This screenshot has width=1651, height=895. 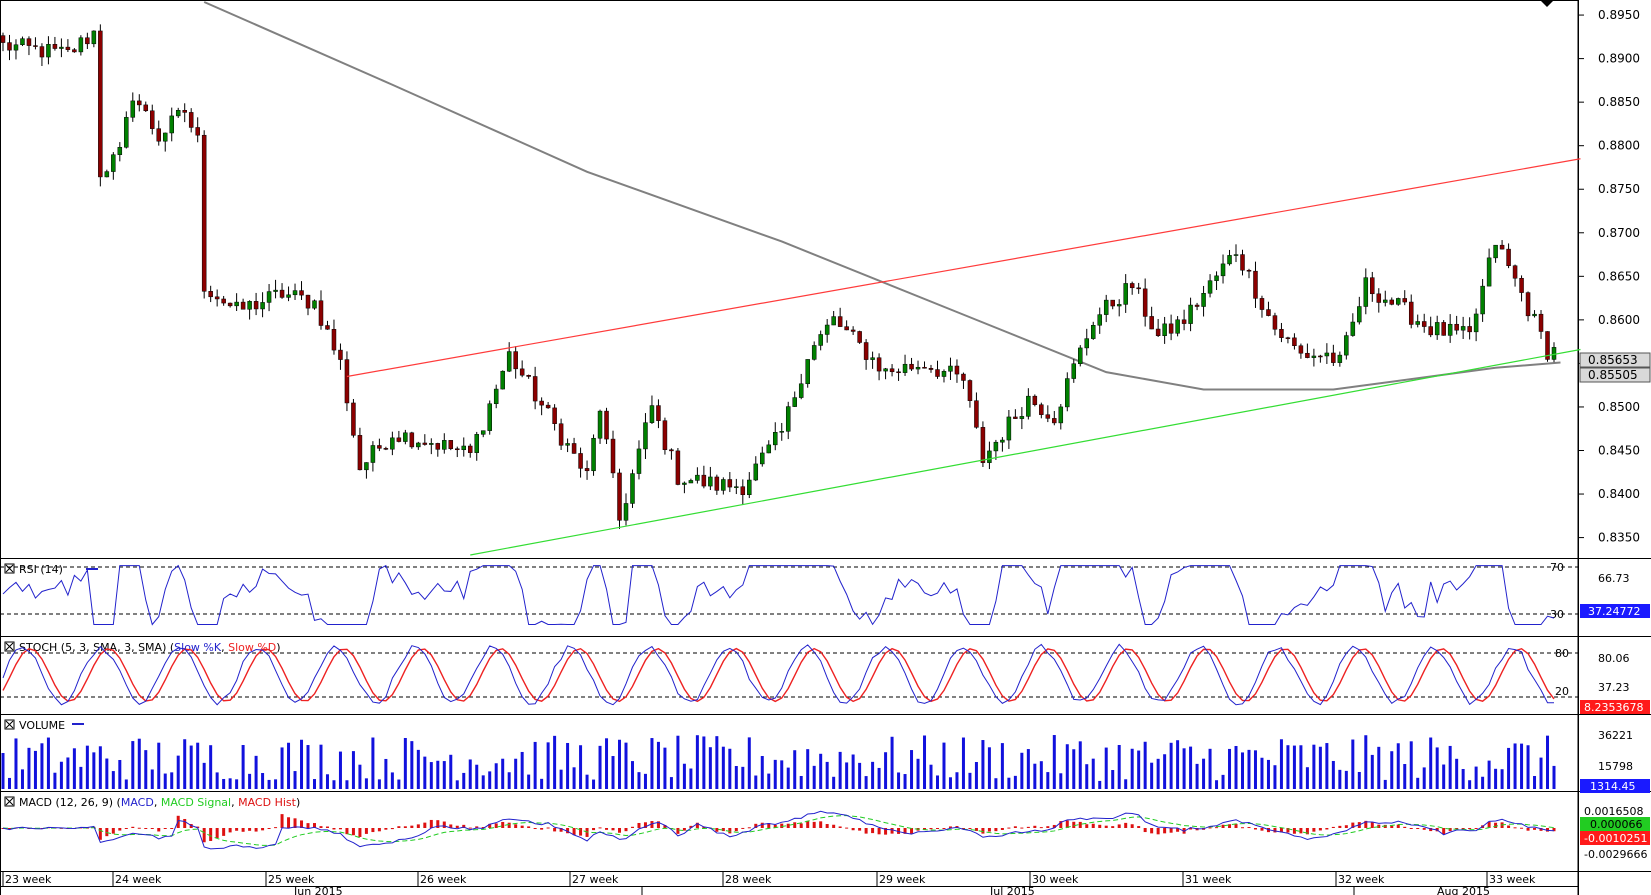 What do you see at coordinates (252, 647) in the screenshot?
I see `stoch-legend-d: Slow %D` at bounding box center [252, 647].